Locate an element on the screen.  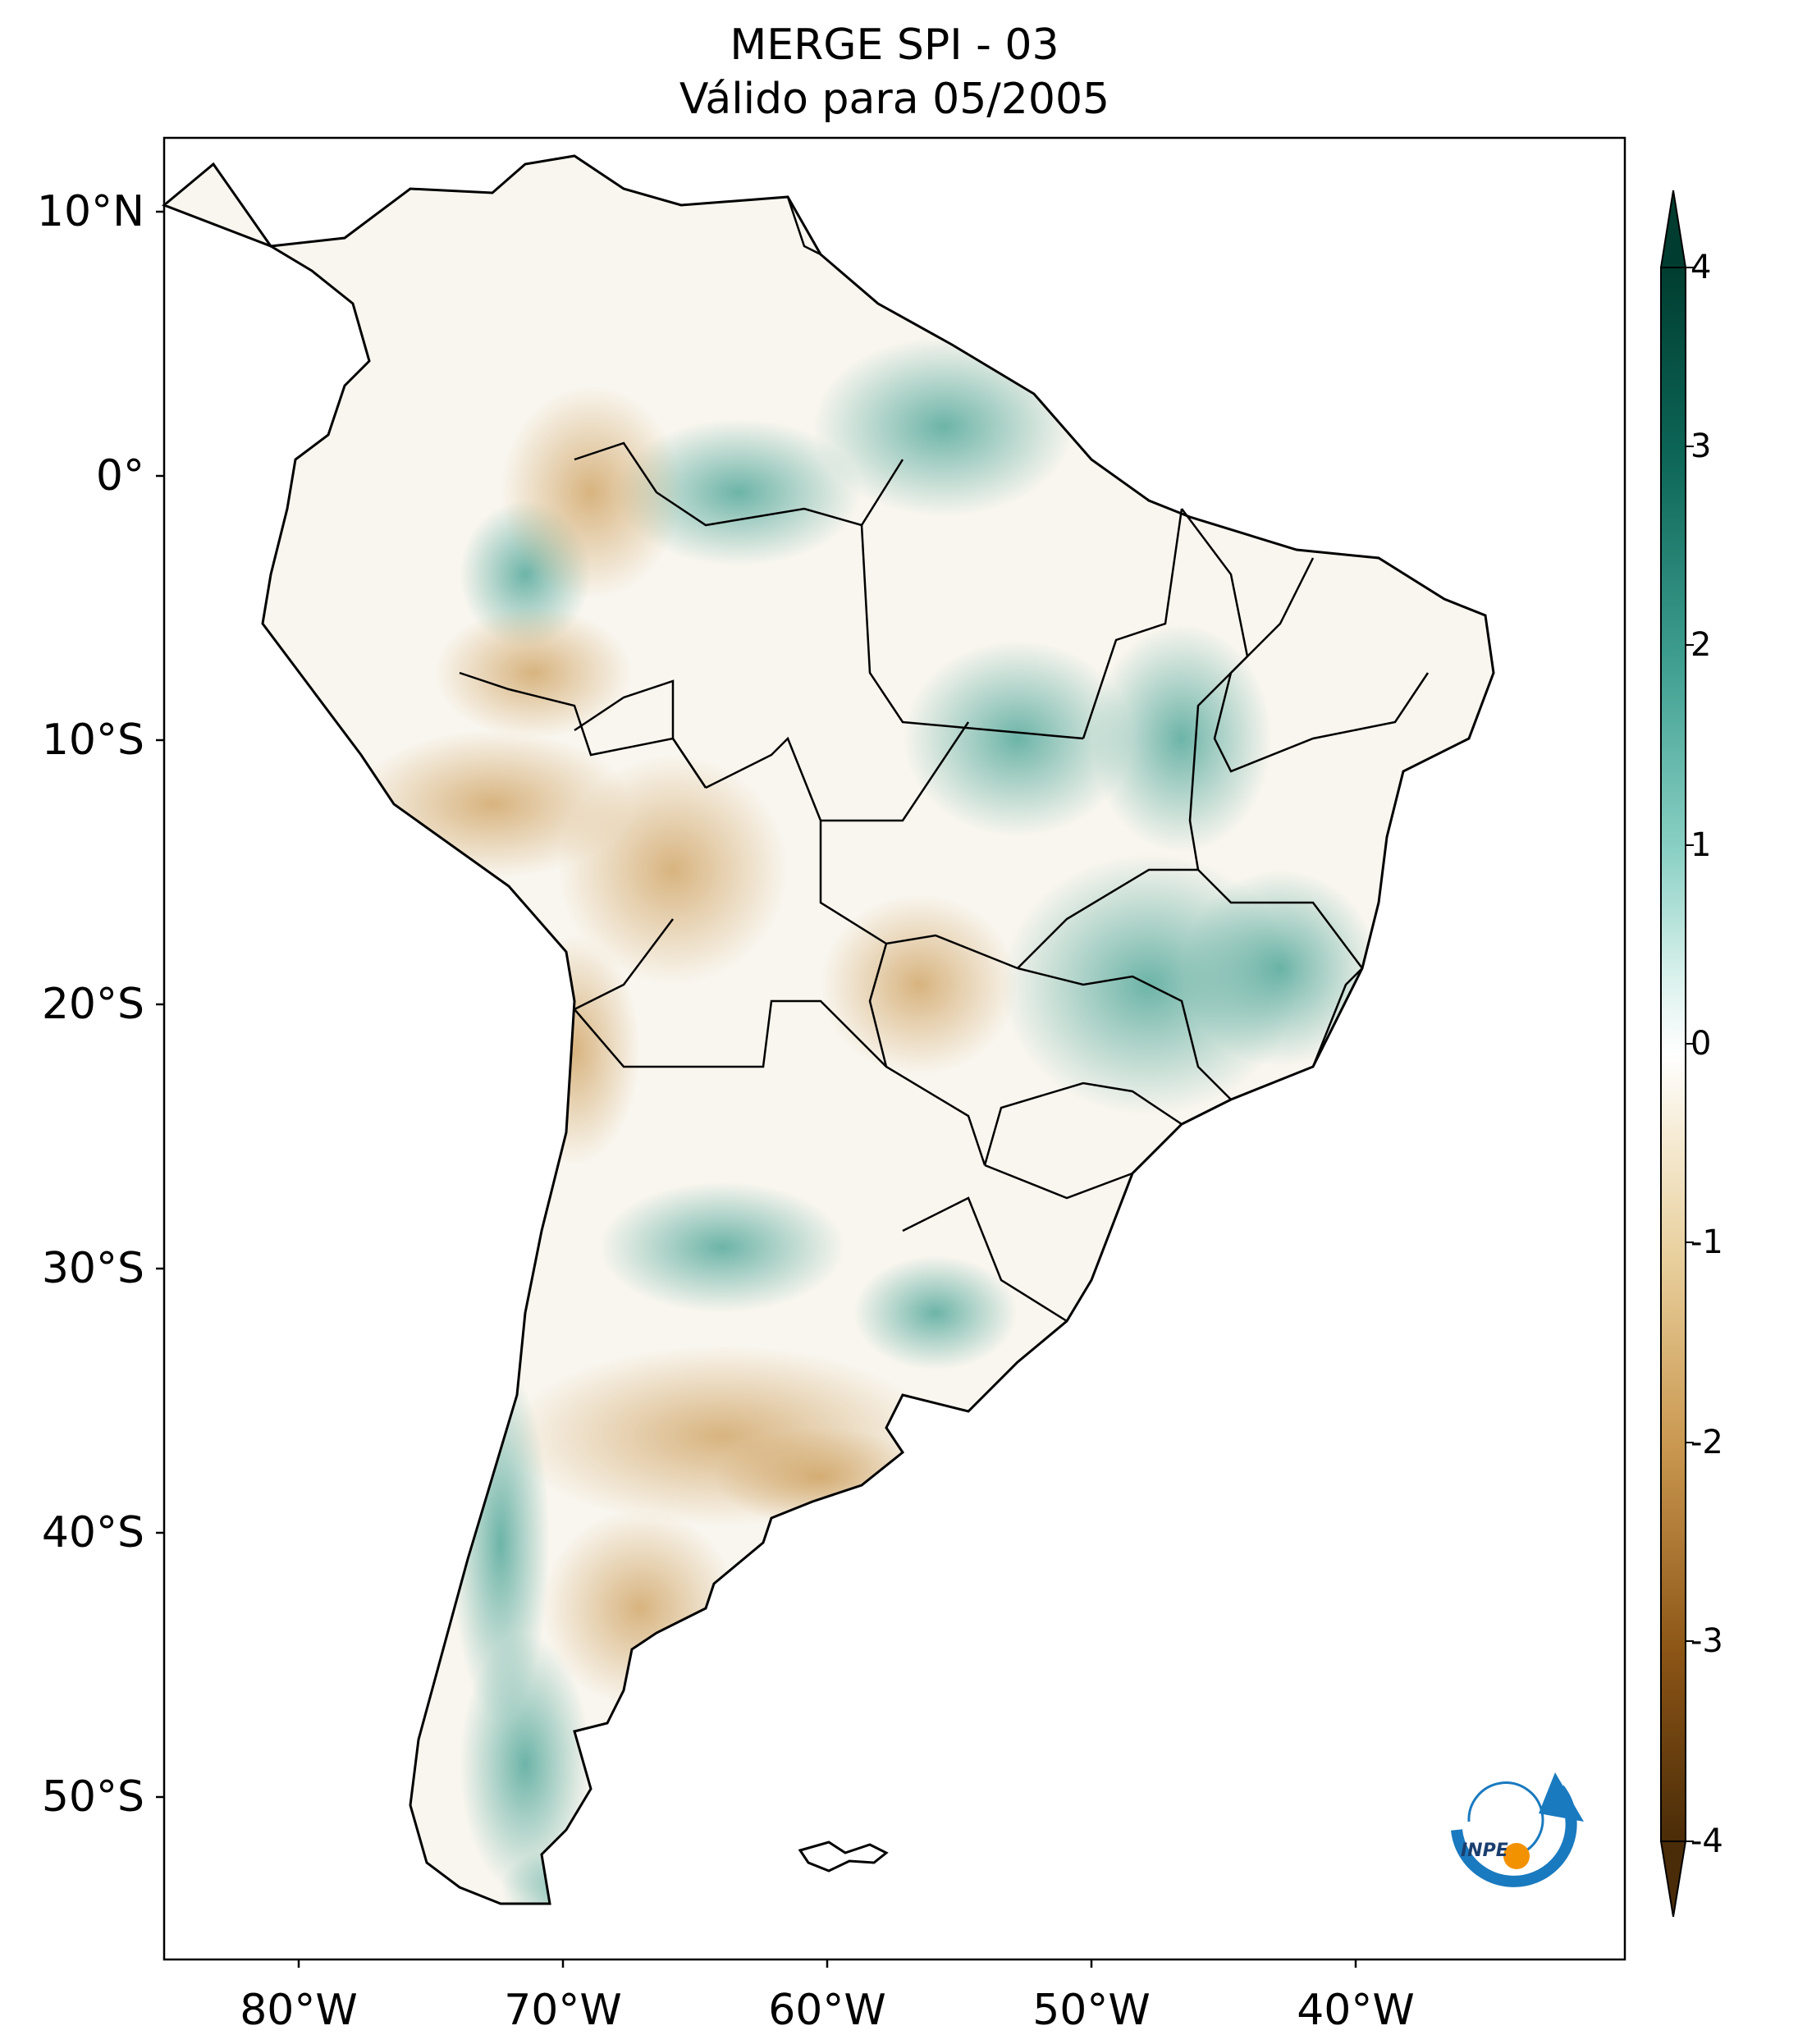
colorbar-tick-1: 1 is located at coordinates (1701, 845).